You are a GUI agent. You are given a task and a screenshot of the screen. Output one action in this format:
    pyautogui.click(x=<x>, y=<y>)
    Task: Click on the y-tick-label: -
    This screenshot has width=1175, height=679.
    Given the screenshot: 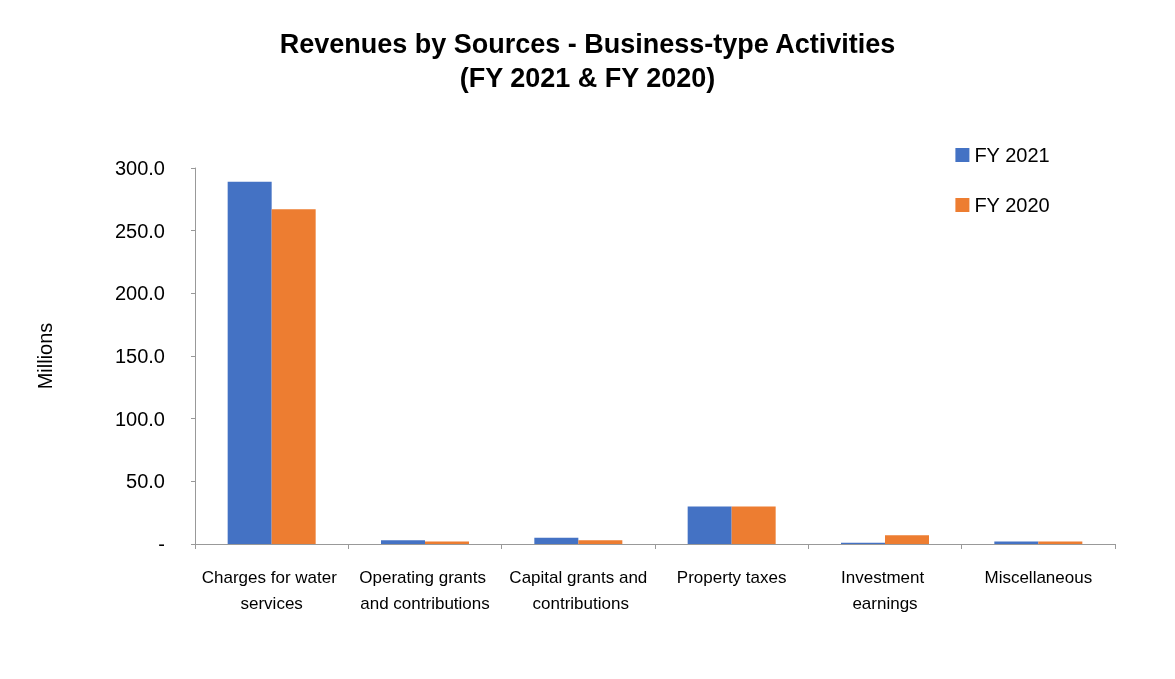 What is the action you would take?
    pyautogui.click(x=161, y=544)
    